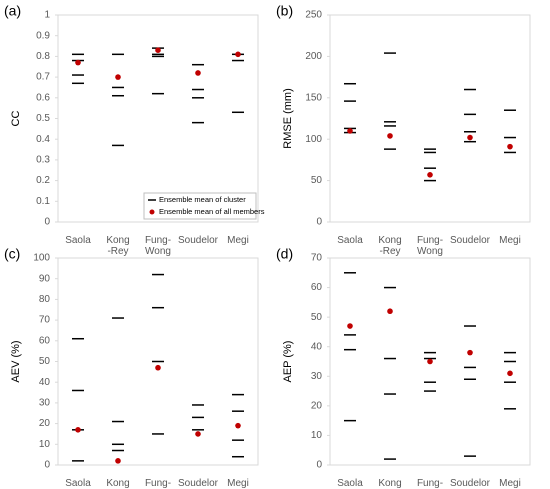 The image size is (550, 489). I want to click on y-axis-label: AEV (%), so click(16, 361).